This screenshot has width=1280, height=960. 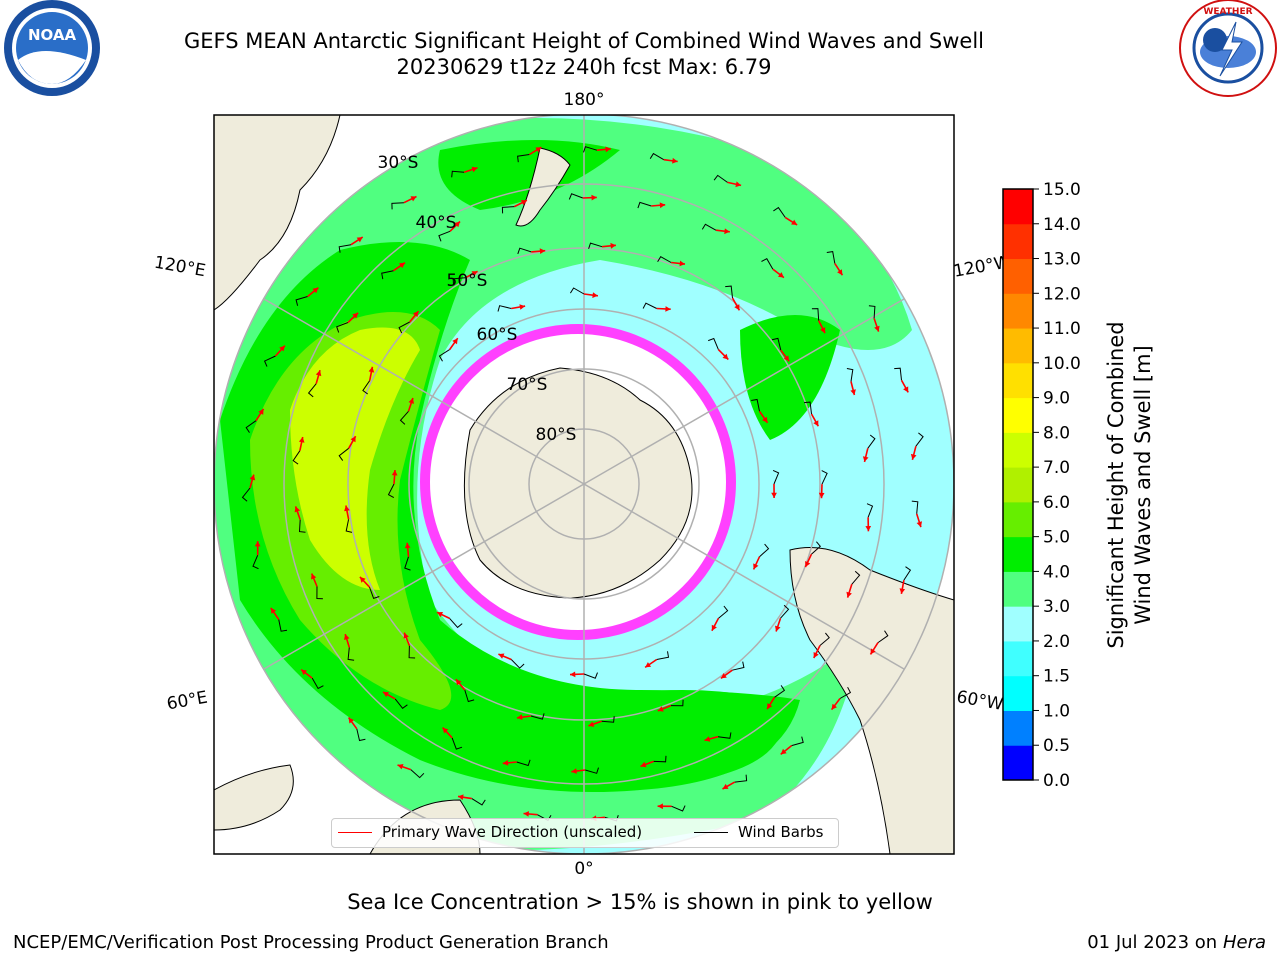 I want to click on nws-logo: WEATHER, so click(x=1228, y=48).